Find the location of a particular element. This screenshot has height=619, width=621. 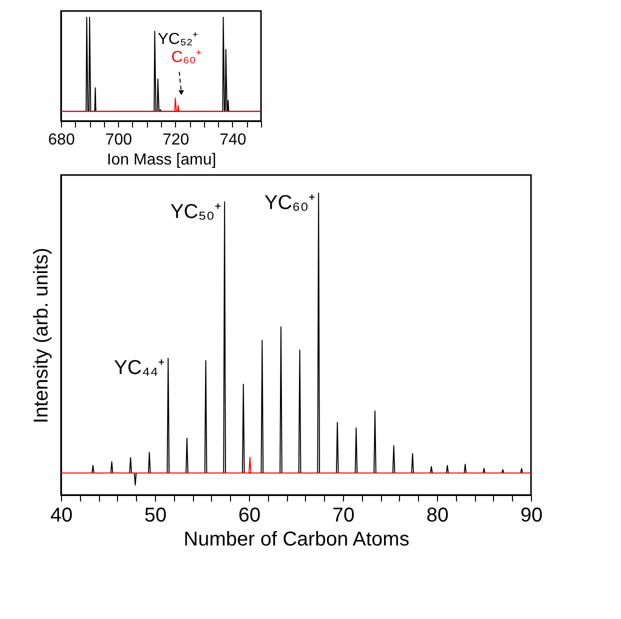

x-tick-label: 80 is located at coordinates (437, 515).